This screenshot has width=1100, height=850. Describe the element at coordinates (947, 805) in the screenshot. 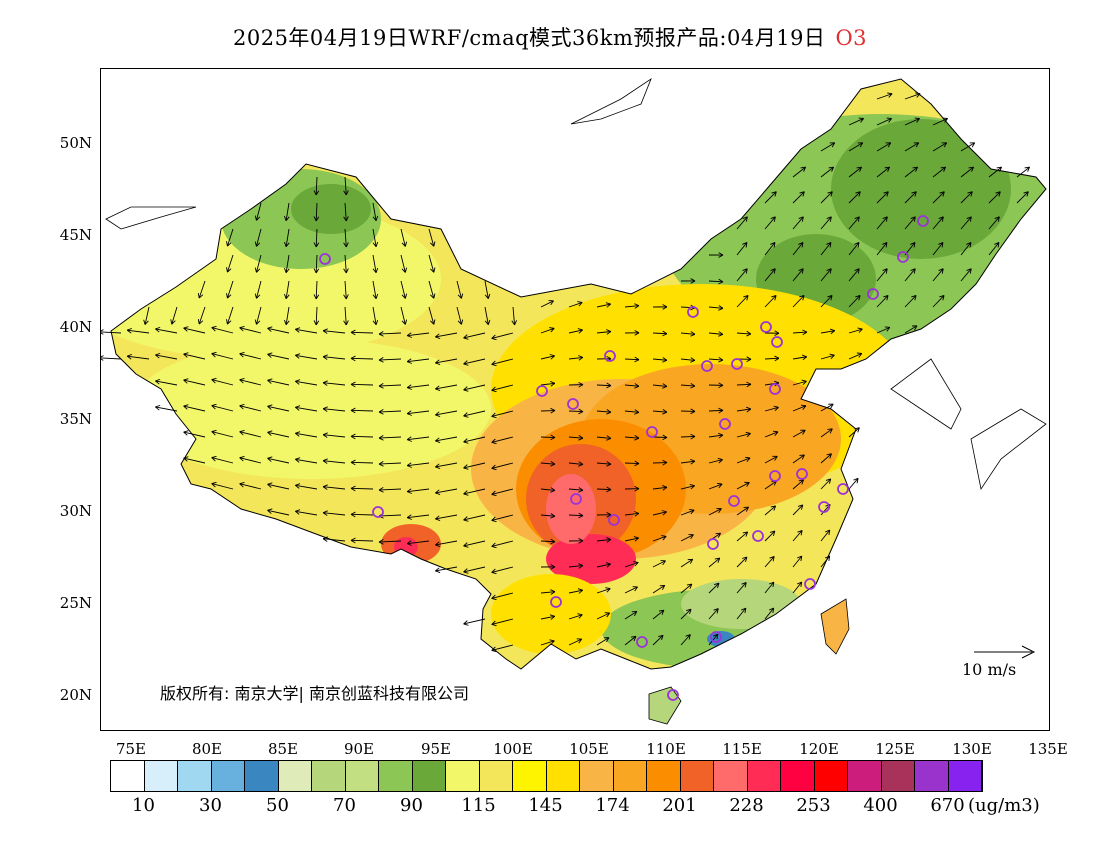

I see `colorbar-tick-label: 670` at that location.